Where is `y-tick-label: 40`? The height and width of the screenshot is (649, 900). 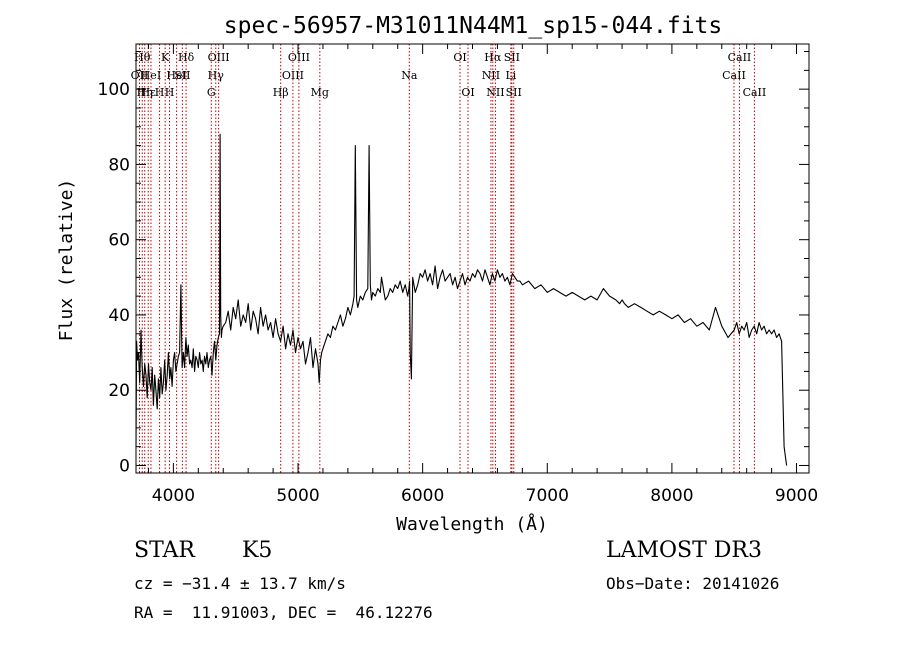 y-tick-label: 40 is located at coordinates (119, 316).